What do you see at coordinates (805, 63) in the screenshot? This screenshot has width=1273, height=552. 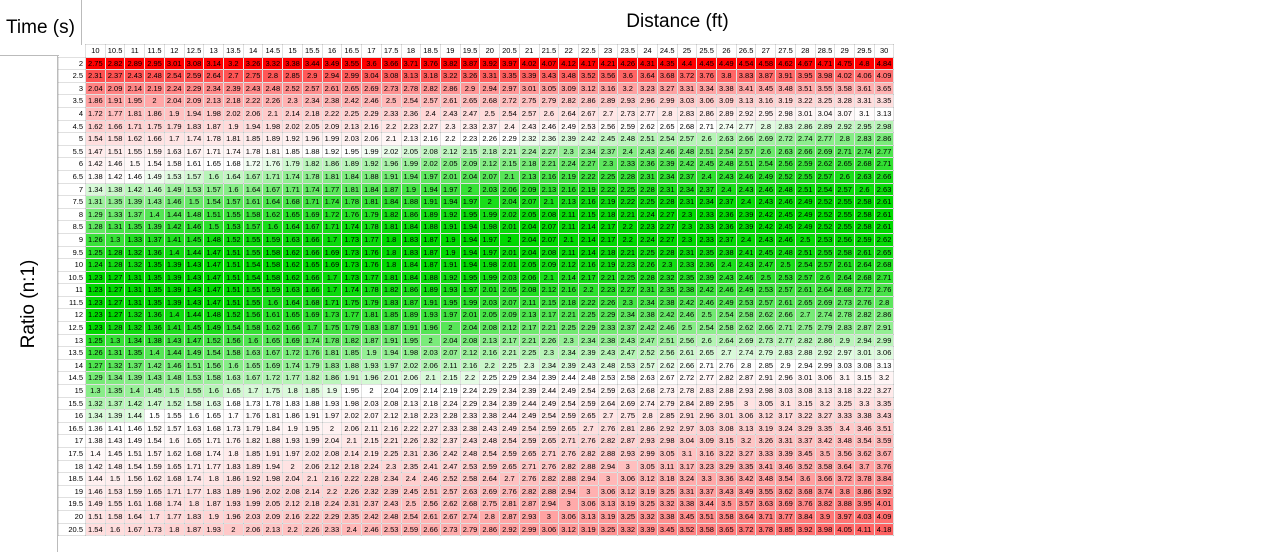 I see `table-cell: 4.67` at bounding box center [805, 63].